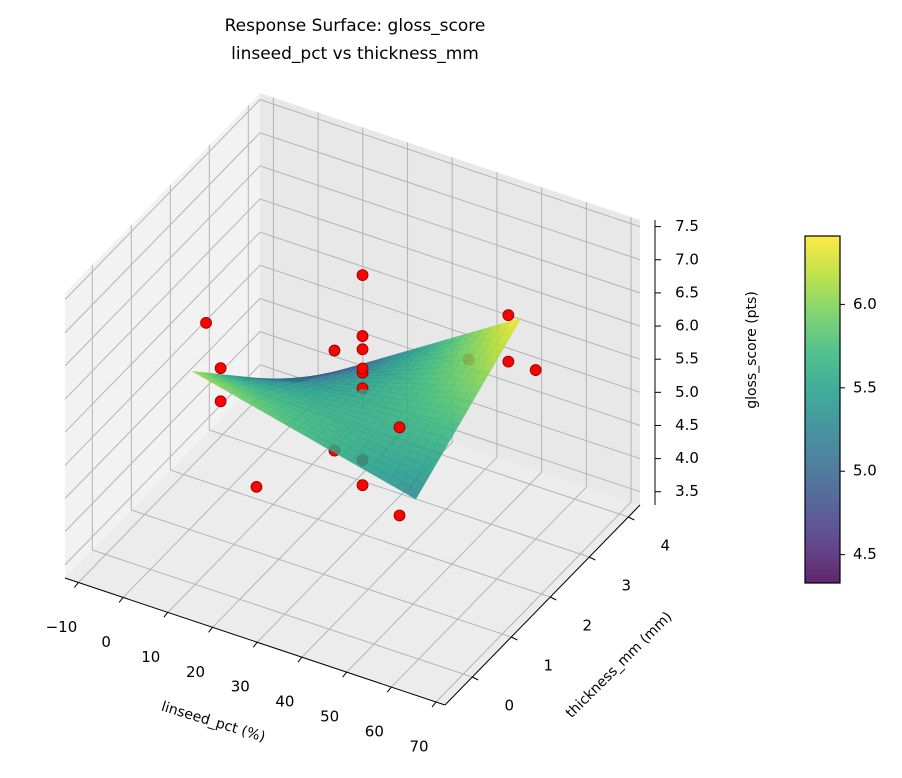 This screenshot has height=778, width=902. Describe the element at coordinates (549, 666) in the screenshot. I see `y-tick-label: 1` at that location.